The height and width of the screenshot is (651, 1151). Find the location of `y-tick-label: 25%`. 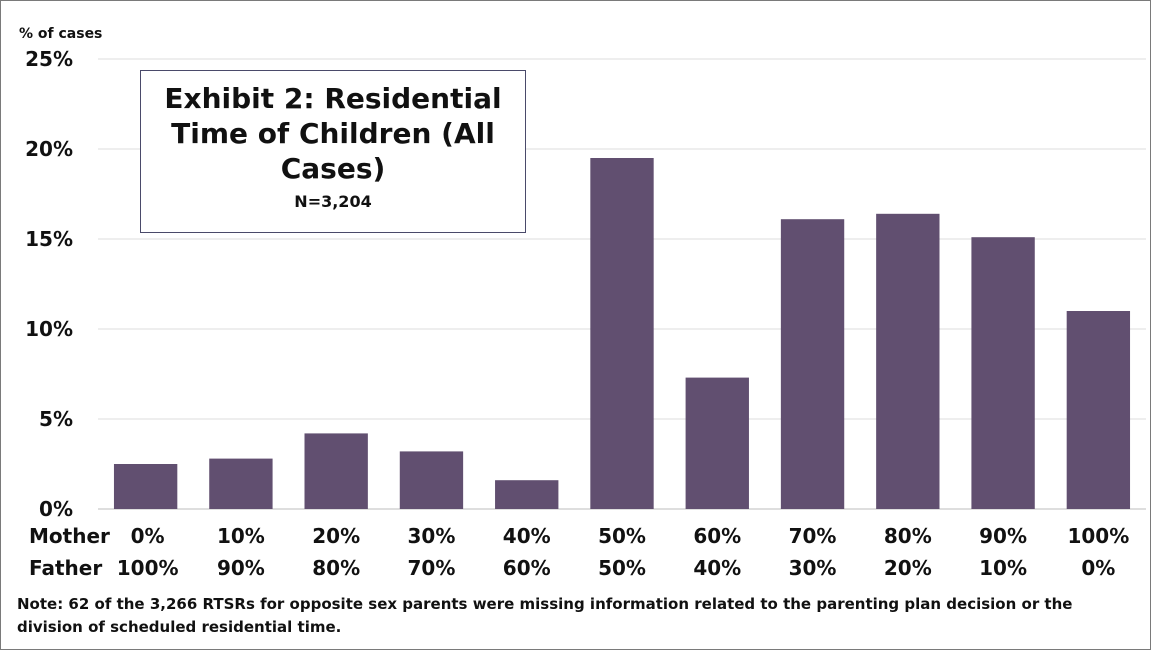

y-tick-label: 25% is located at coordinates (49, 59).